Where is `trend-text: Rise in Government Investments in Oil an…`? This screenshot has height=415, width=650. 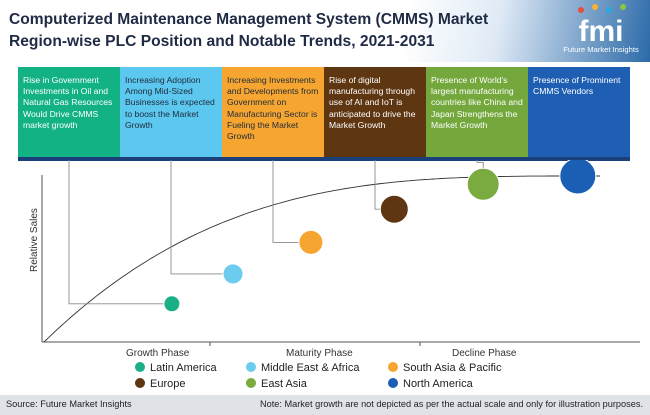 trend-text: Rise in Government Investments in Oil an… is located at coordinates (68, 102).